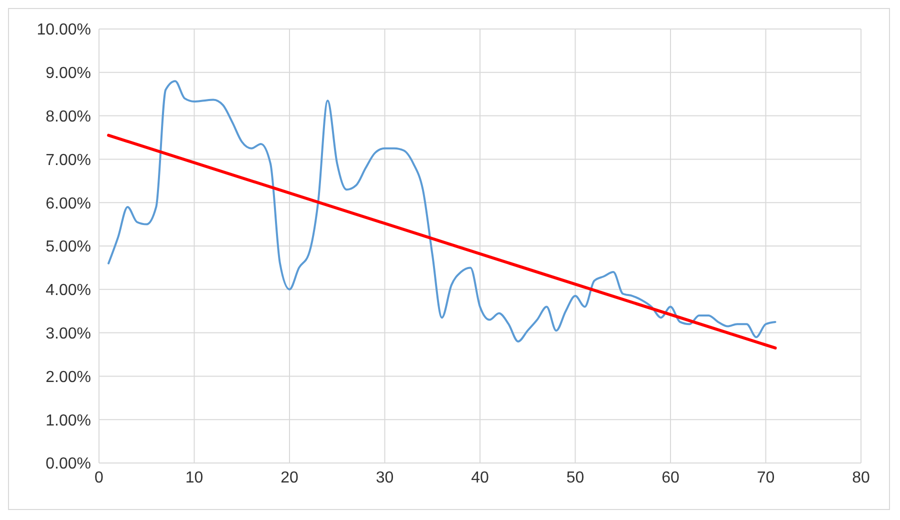  What do you see at coordinates (68, 203) in the screenshot?
I see `y-tick-label: 6.00%` at bounding box center [68, 203].